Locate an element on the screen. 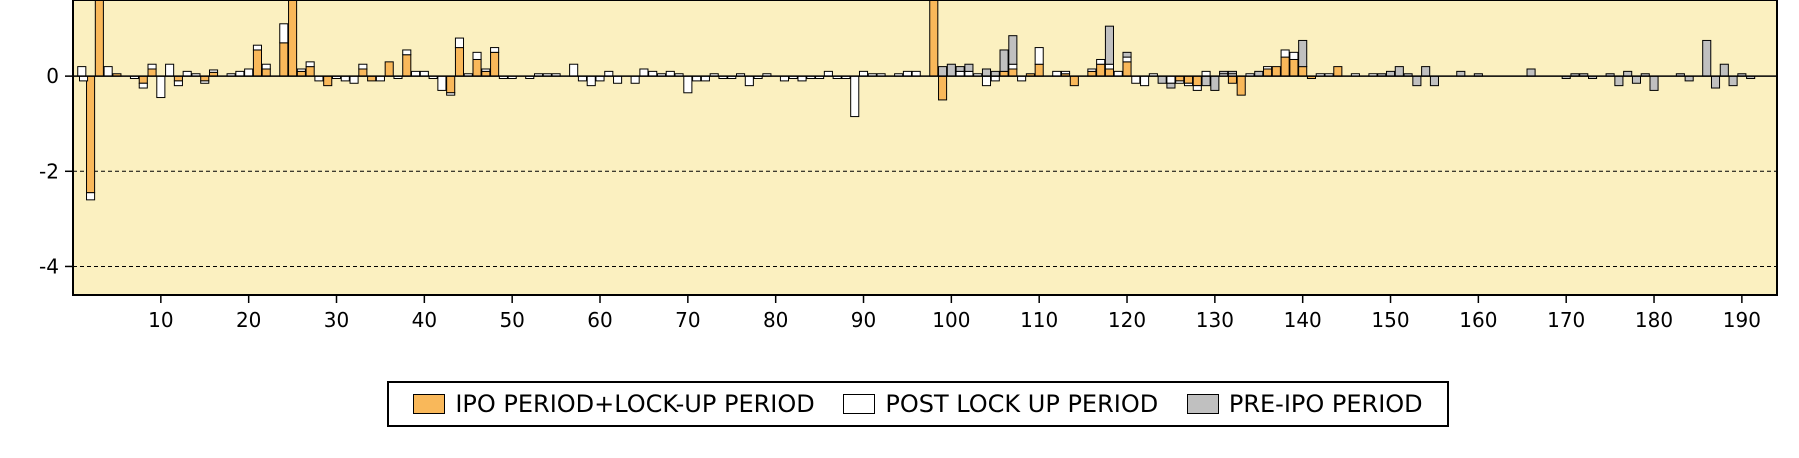 The height and width of the screenshot is (458, 1799). x-tick-label: 170 is located at coordinates (1566, 320).